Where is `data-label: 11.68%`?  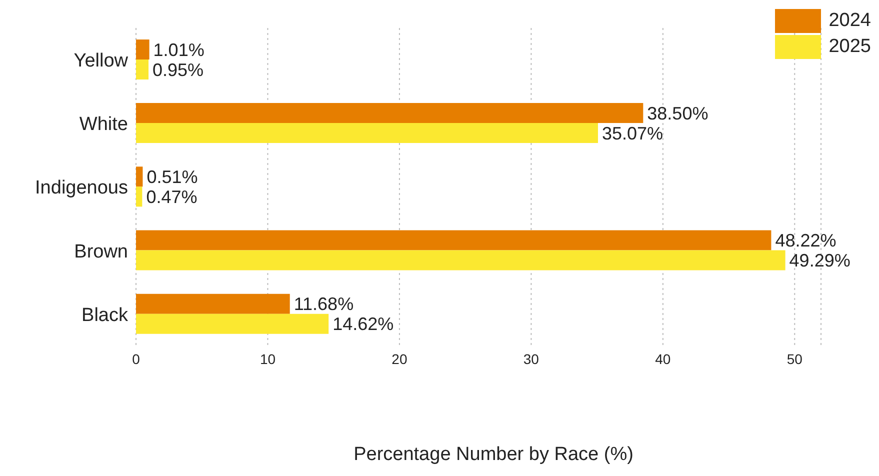 data-label: 11.68% is located at coordinates (324, 304).